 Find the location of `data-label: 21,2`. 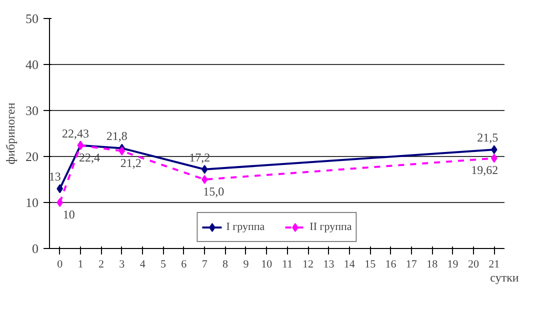

data-label: 21,2 is located at coordinates (131, 163).